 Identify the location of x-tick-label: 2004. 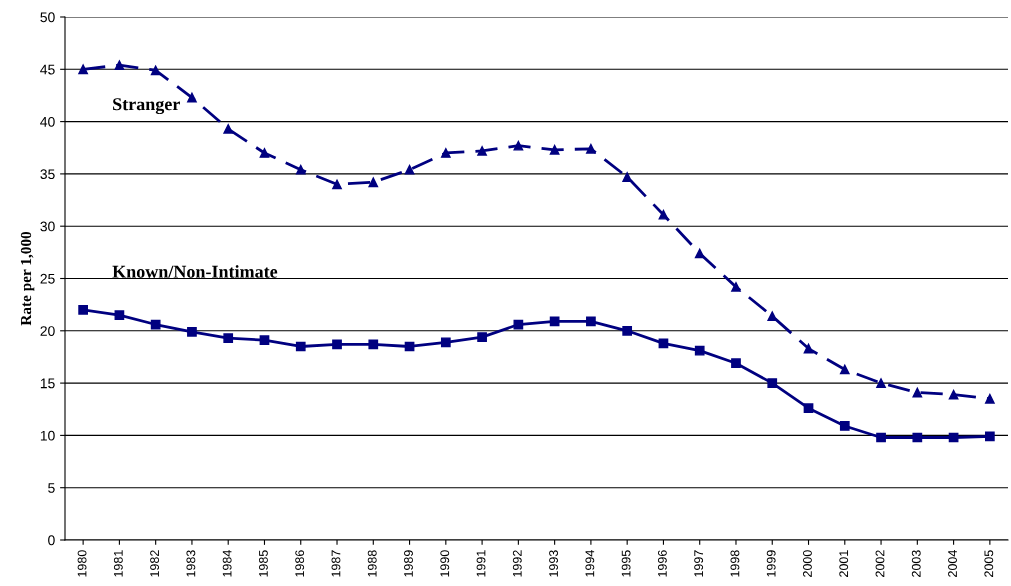
(952, 563).